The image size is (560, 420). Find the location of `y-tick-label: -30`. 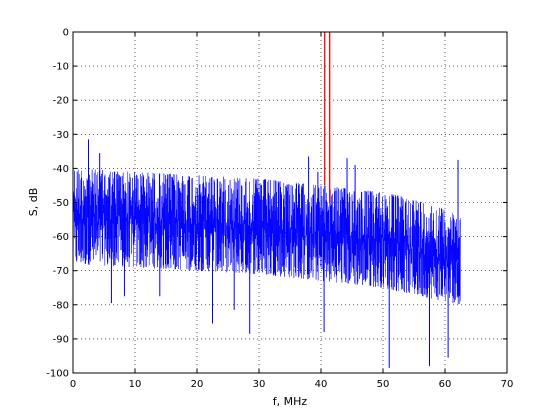

y-tick-label: -30 is located at coordinates (61, 135).